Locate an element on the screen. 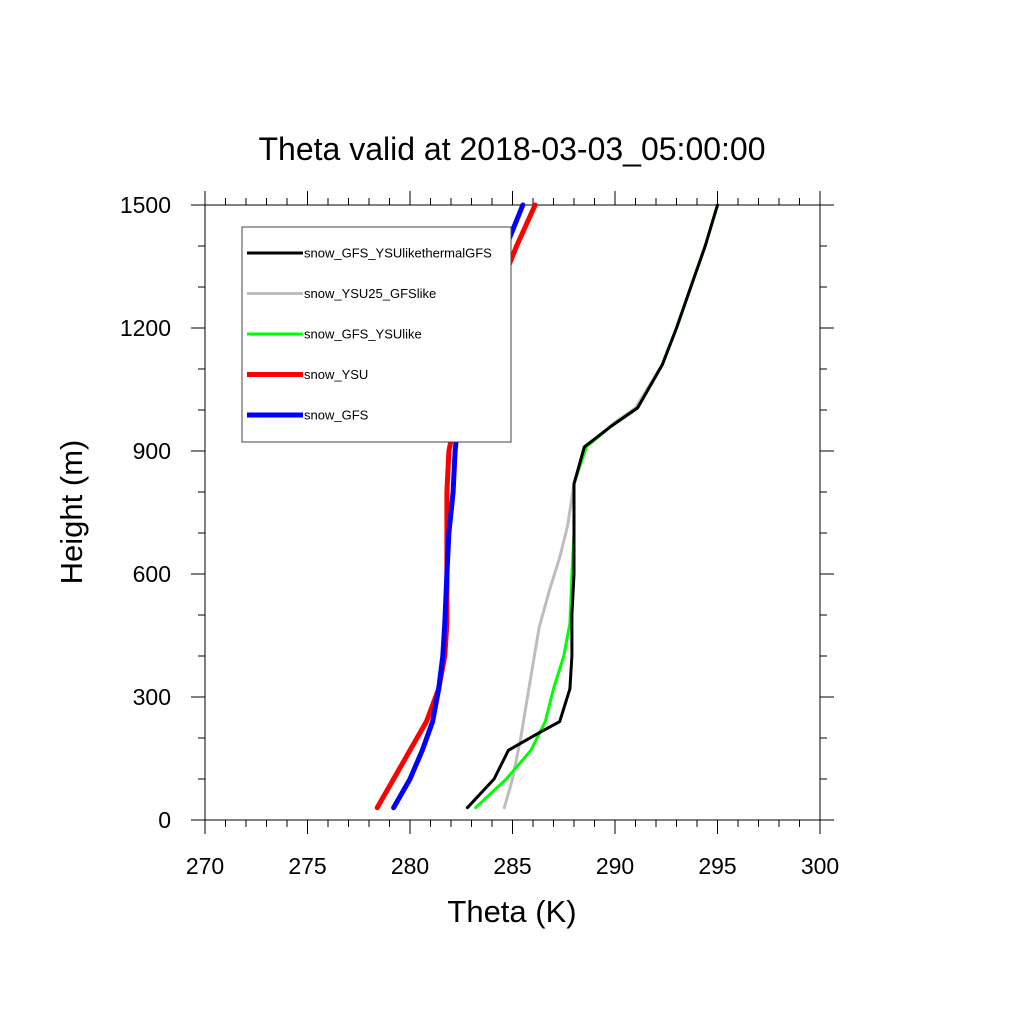  y-tick-label: 1200 is located at coordinates (145, 328).